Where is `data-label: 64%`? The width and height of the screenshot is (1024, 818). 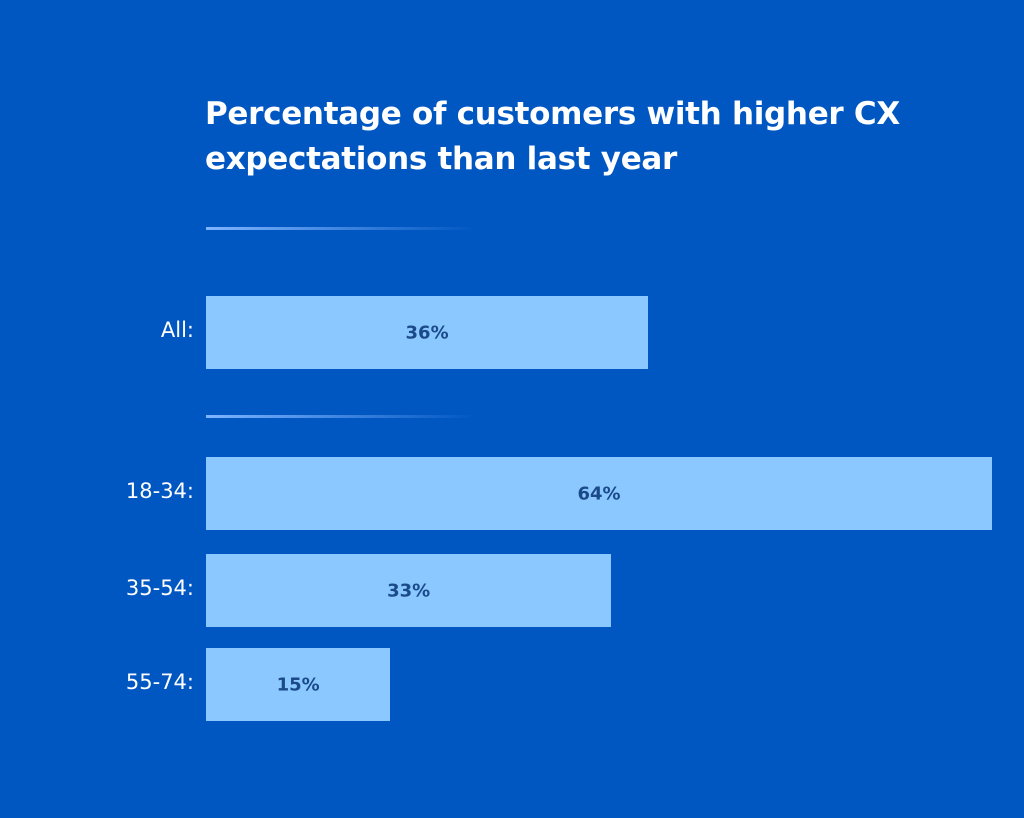
data-label: 64% is located at coordinates (599, 493).